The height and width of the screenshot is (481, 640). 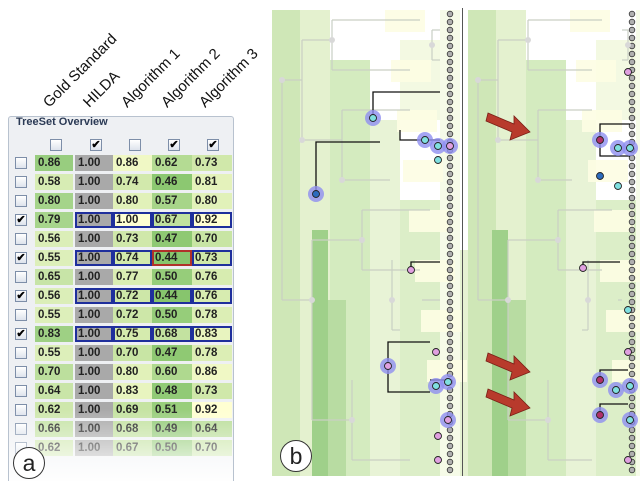 I want to click on score-cell: 0.64, so click(x=54, y=391).